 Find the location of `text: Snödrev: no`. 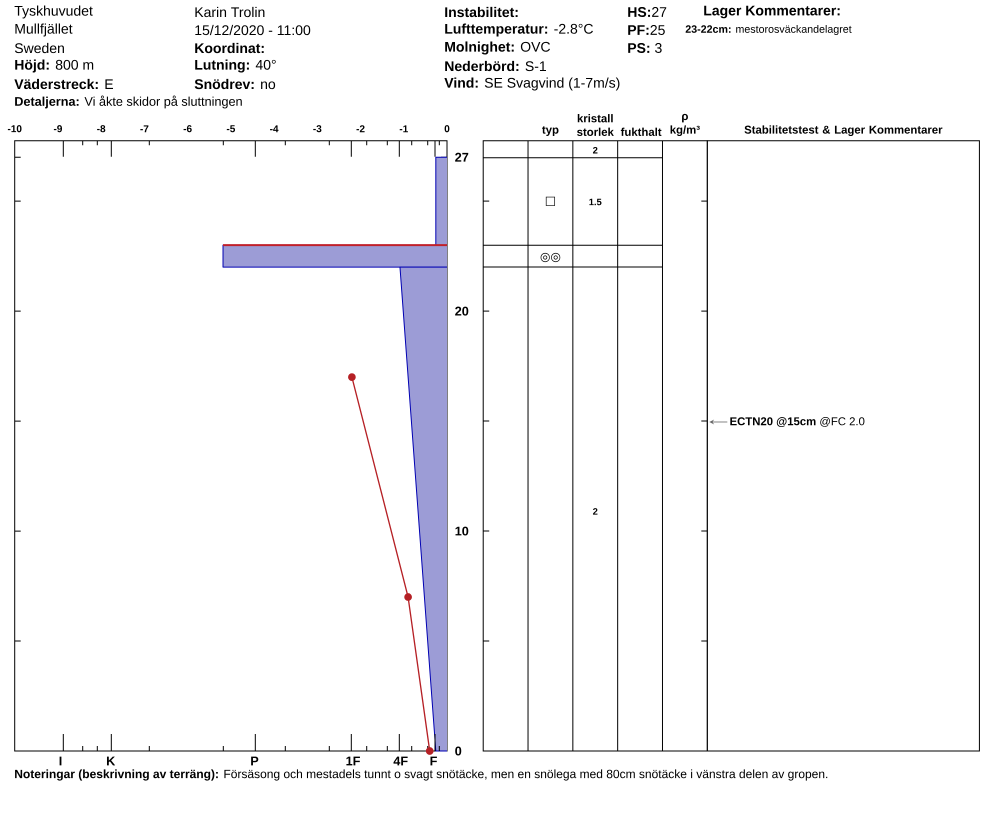

text: Snödrev: no is located at coordinates (235, 84).